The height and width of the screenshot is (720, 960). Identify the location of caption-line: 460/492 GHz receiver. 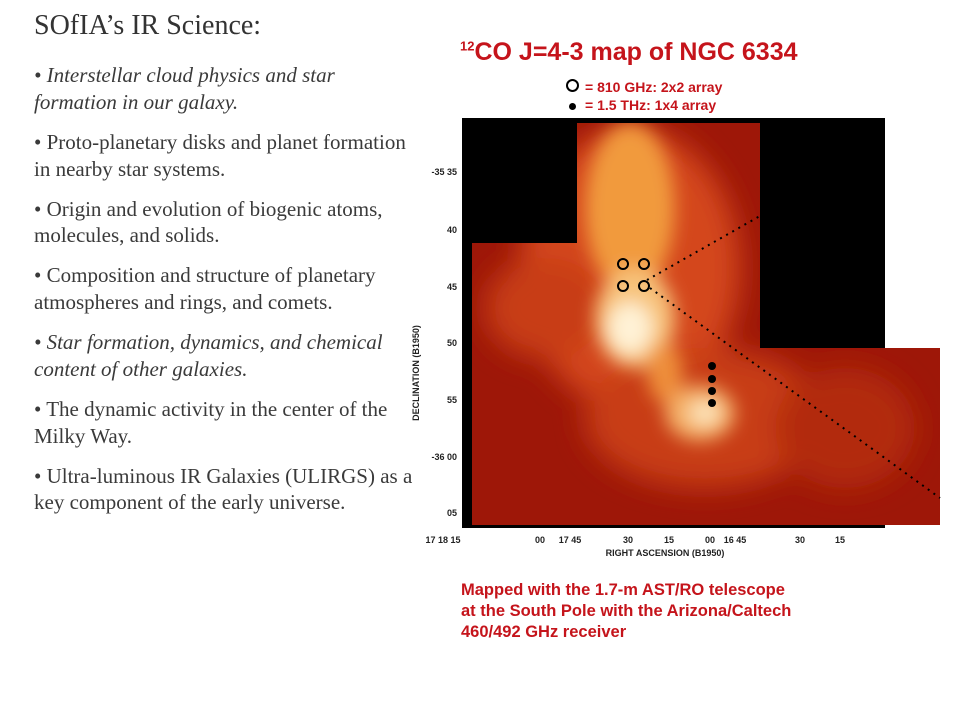
(544, 632).